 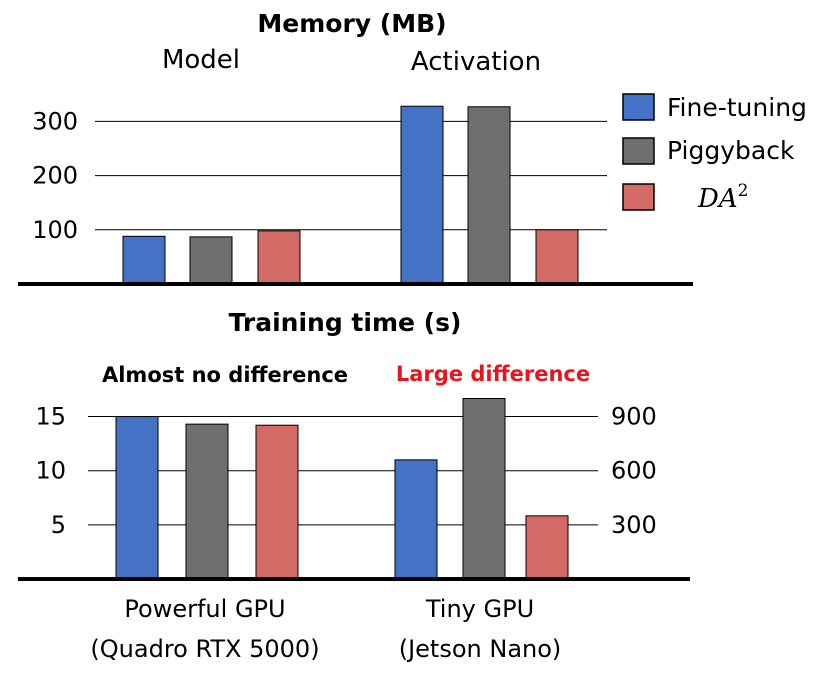 What do you see at coordinates (489, 195) in the screenshot?
I see `memory-bar-activation-piggyback` at bounding box center [489, 195].